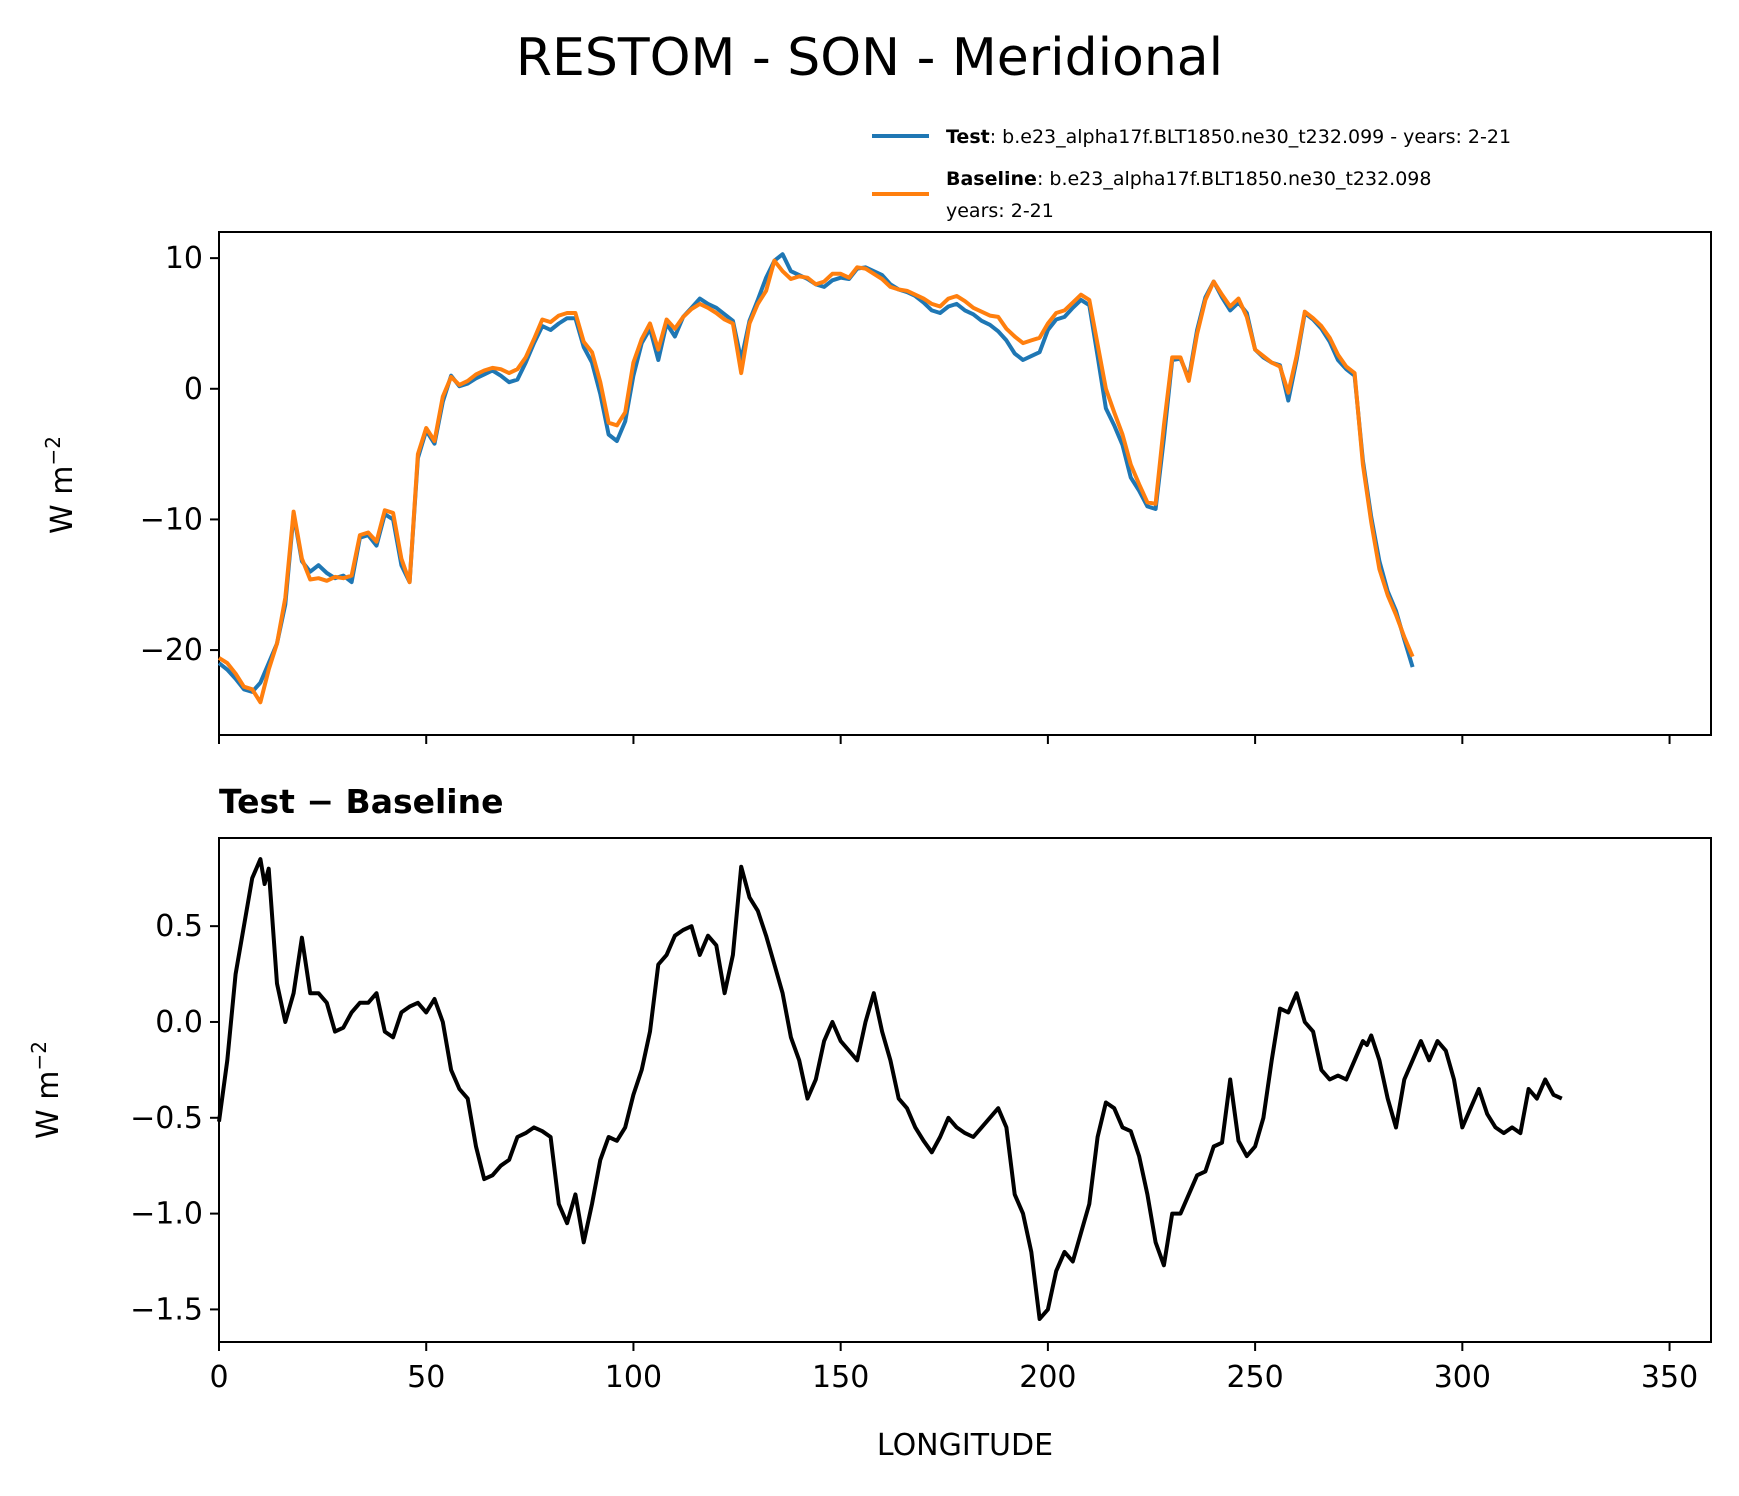 The height and width of the screenshot is (1496, 1739). What do you see at coordinates (179, 1022) in the screenshot?
I see `bottom-y-tick-label: 0.0` at bounding box center [179, 1022].